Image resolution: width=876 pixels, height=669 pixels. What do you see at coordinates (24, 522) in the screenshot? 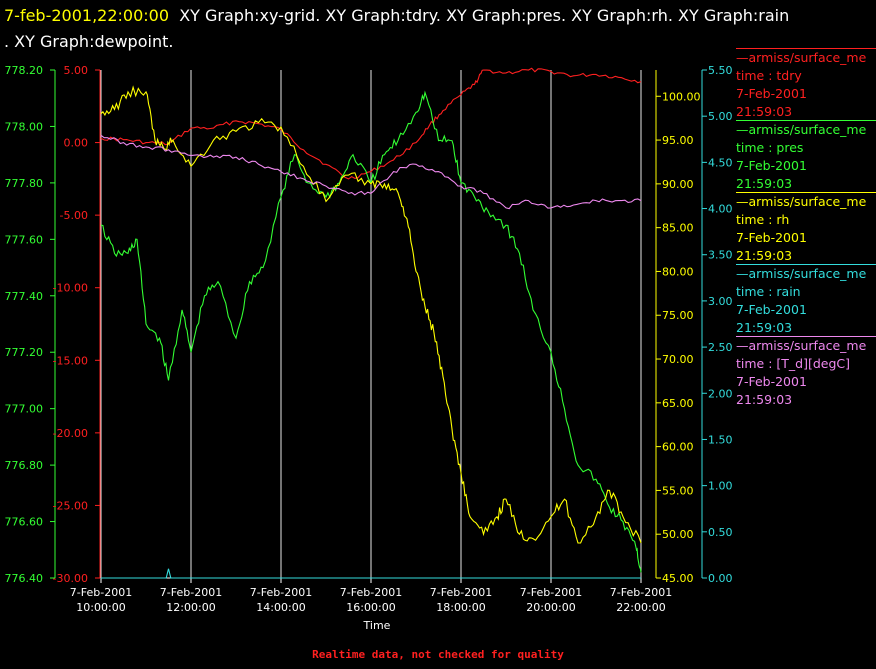
I see `pres-tick-label: 776.60` at bounding box center [24, 522].